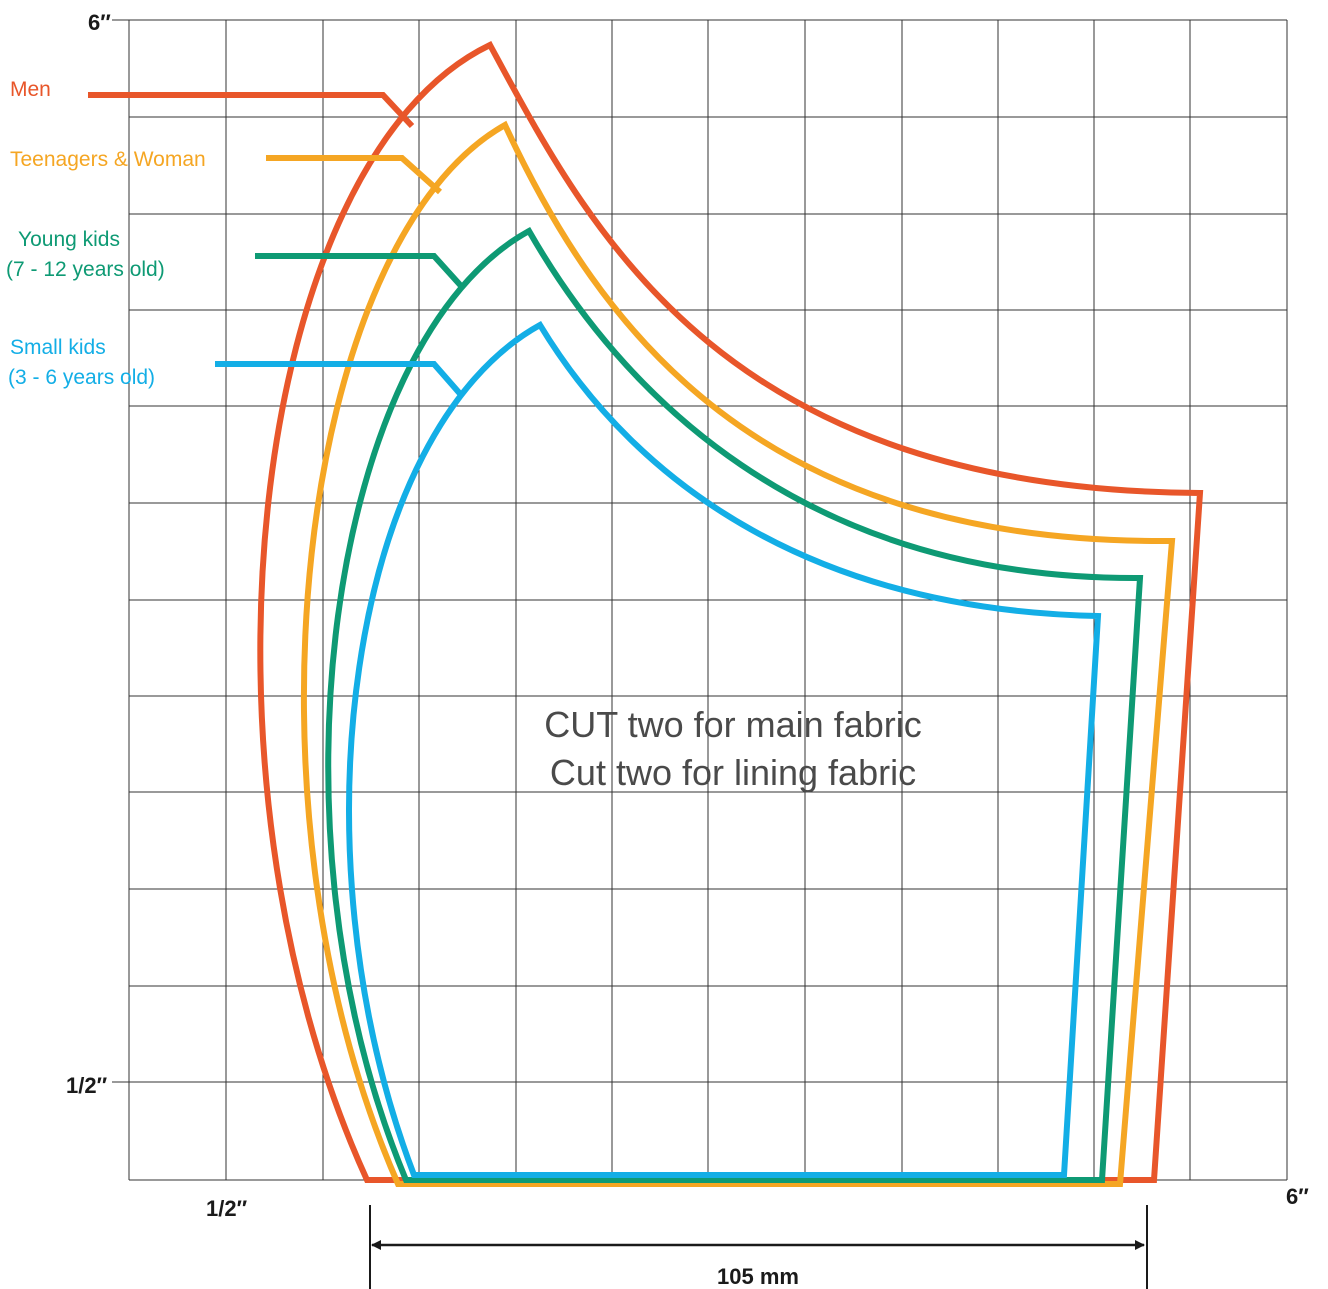 The width and height of the screenshot is (1328, 1289). I want to click on cutting-note-line2: Cut two for lining fabric, so click(733, 772).